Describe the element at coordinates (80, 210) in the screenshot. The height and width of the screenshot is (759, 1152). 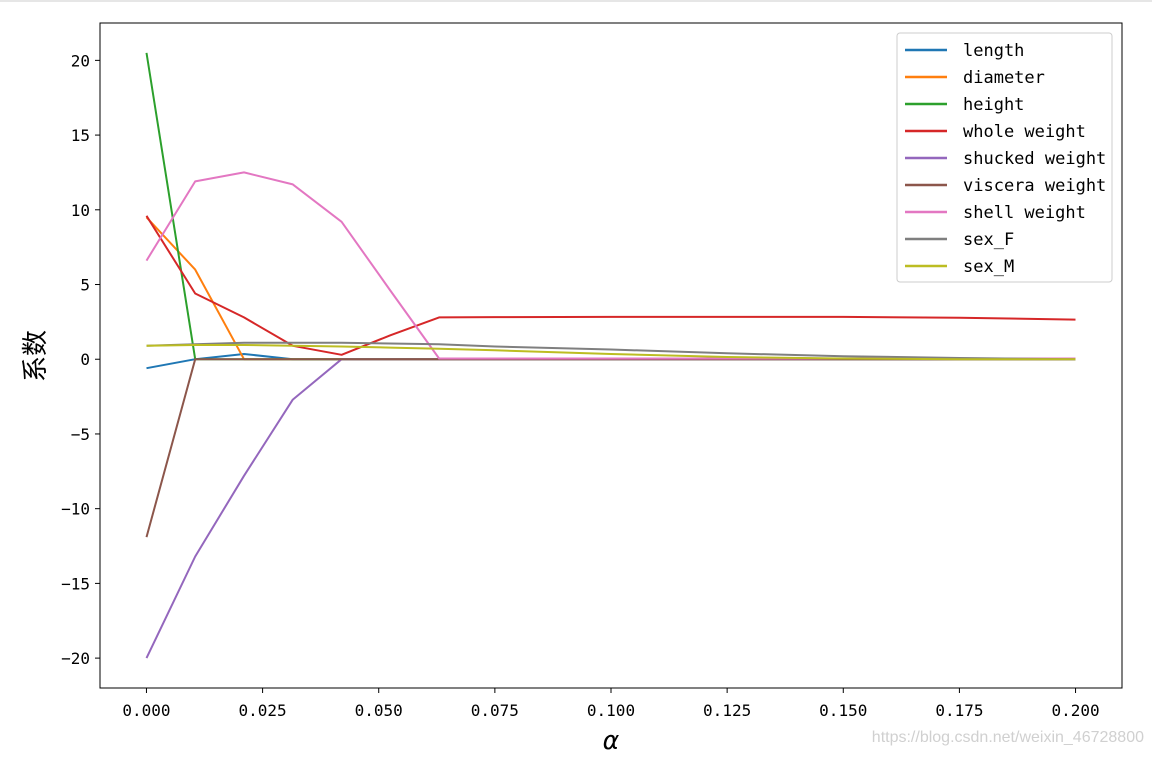
I see `y-tick-label: 10` at that location.